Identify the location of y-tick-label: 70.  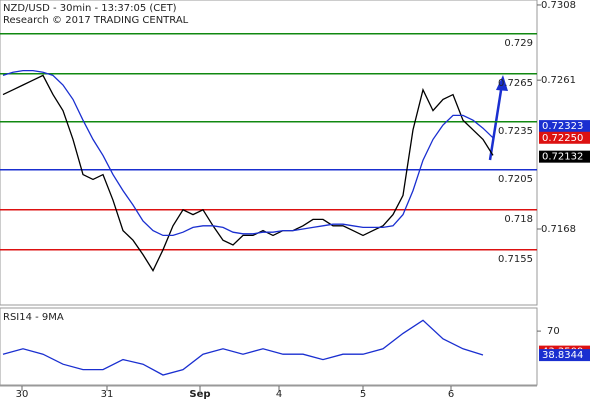
(553, 331).